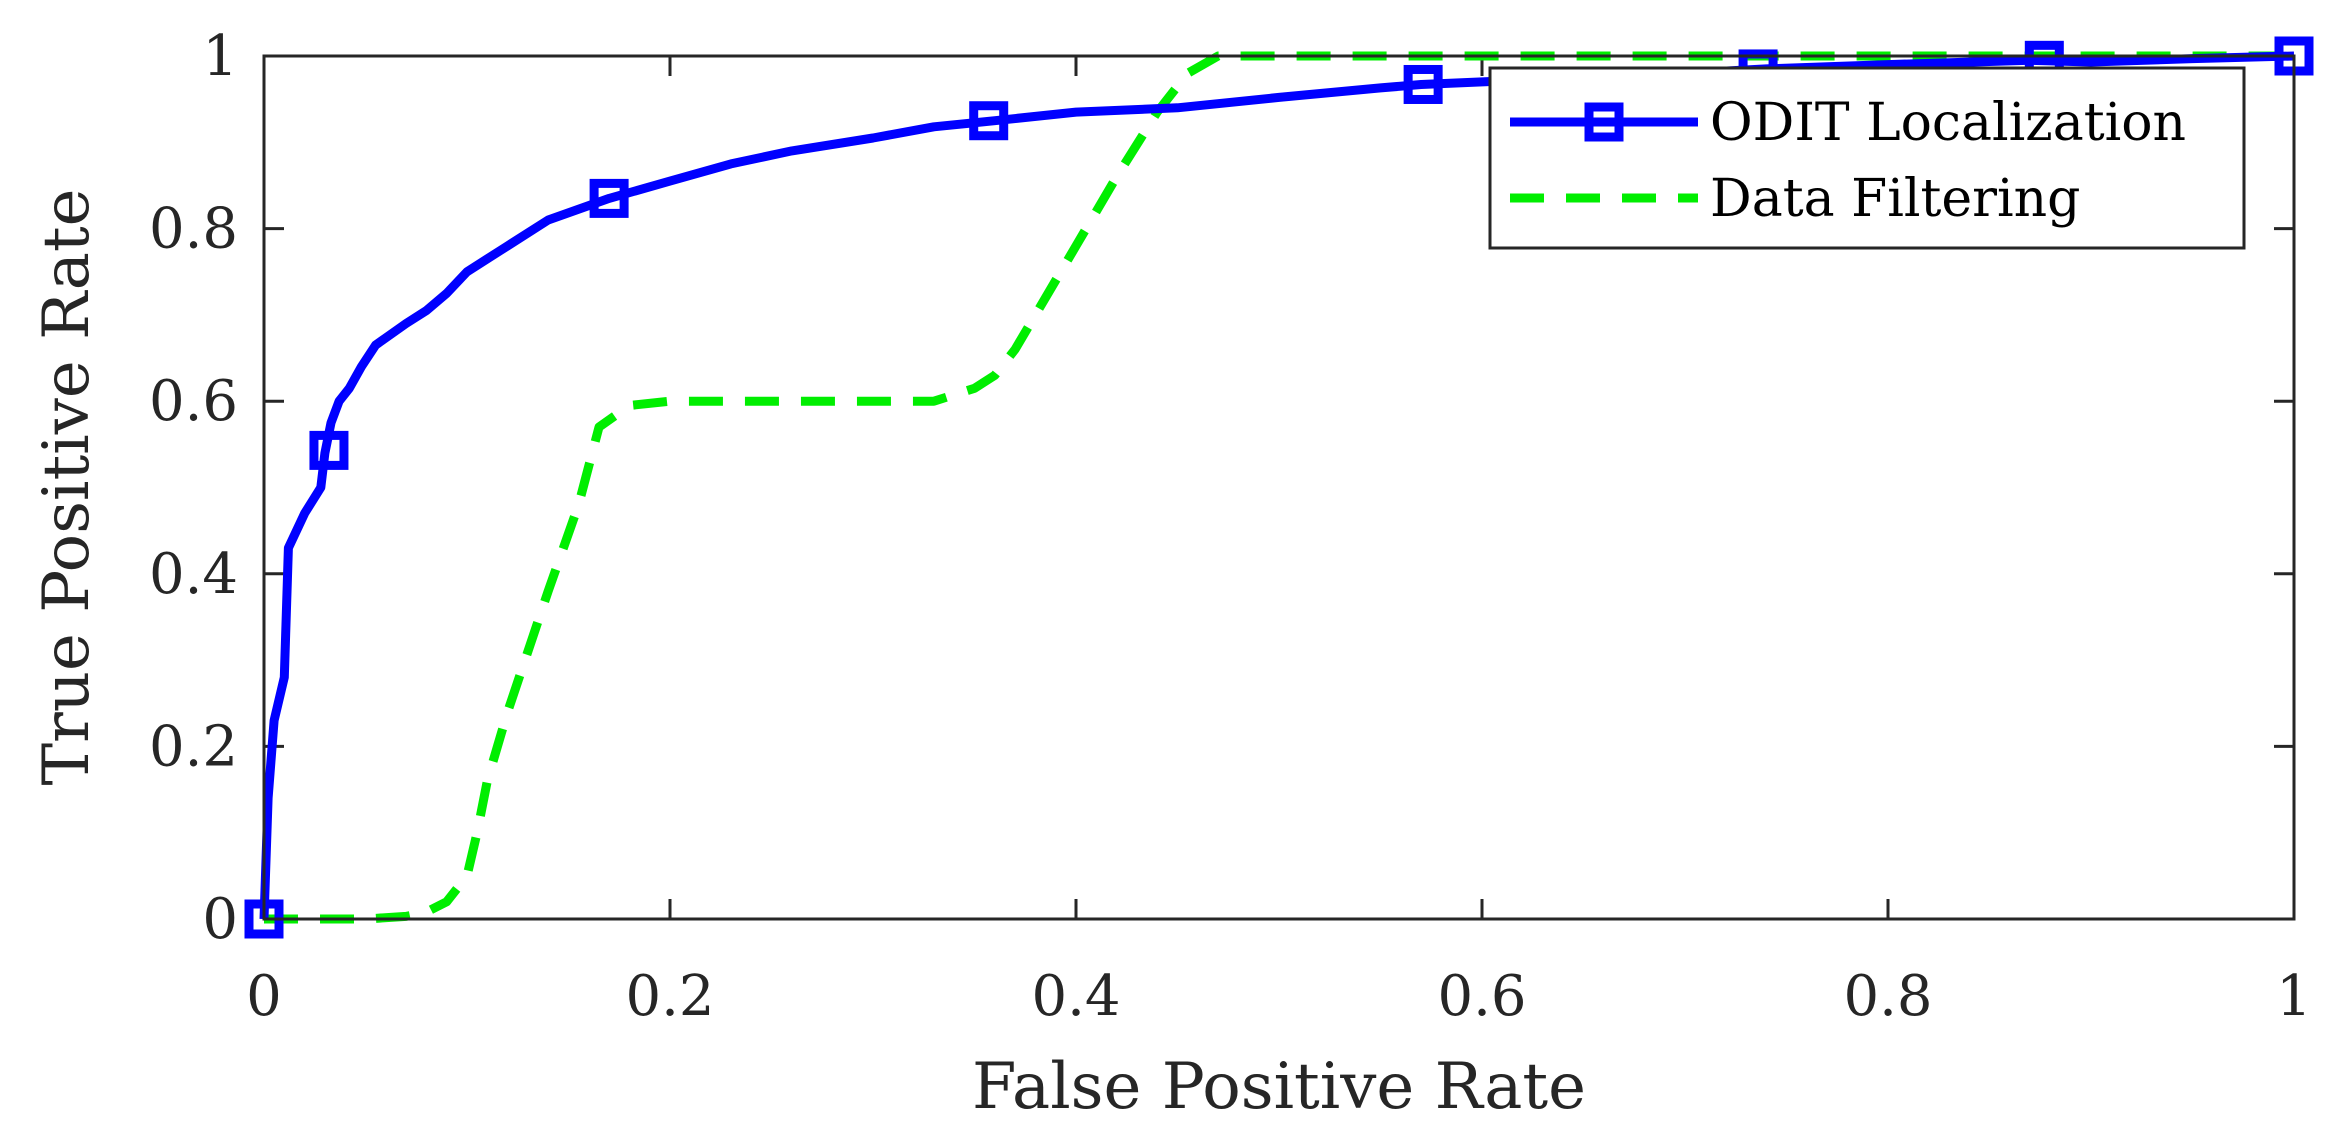  What do you see at coordinates (264, 996) in the screenshot?
I see `x-tick-label: 0` at bounding box center [264, 996].